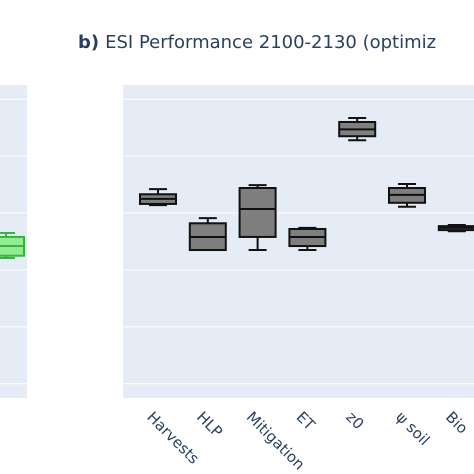 This screenshot has height=474, width=474. I want to click on x-tick-label: z0, so click(354, 420).